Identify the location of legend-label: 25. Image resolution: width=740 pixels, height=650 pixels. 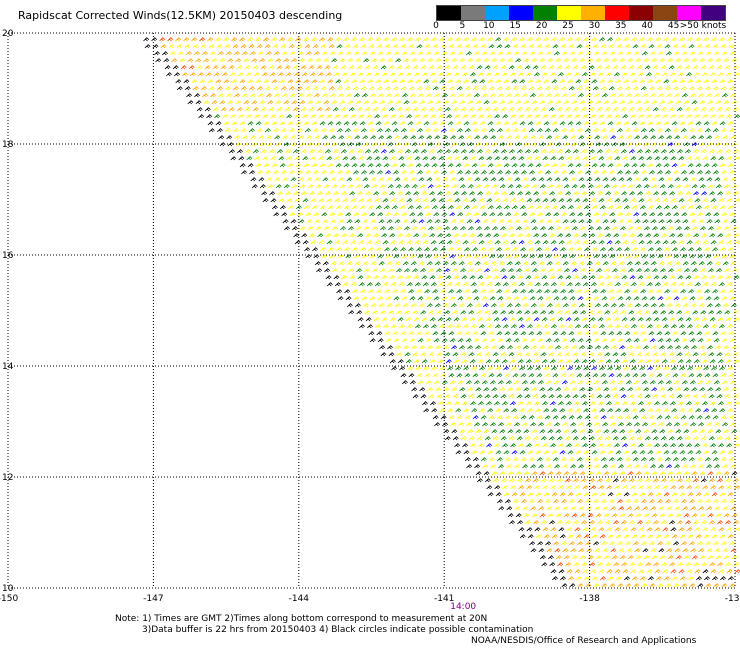
(568, 26).